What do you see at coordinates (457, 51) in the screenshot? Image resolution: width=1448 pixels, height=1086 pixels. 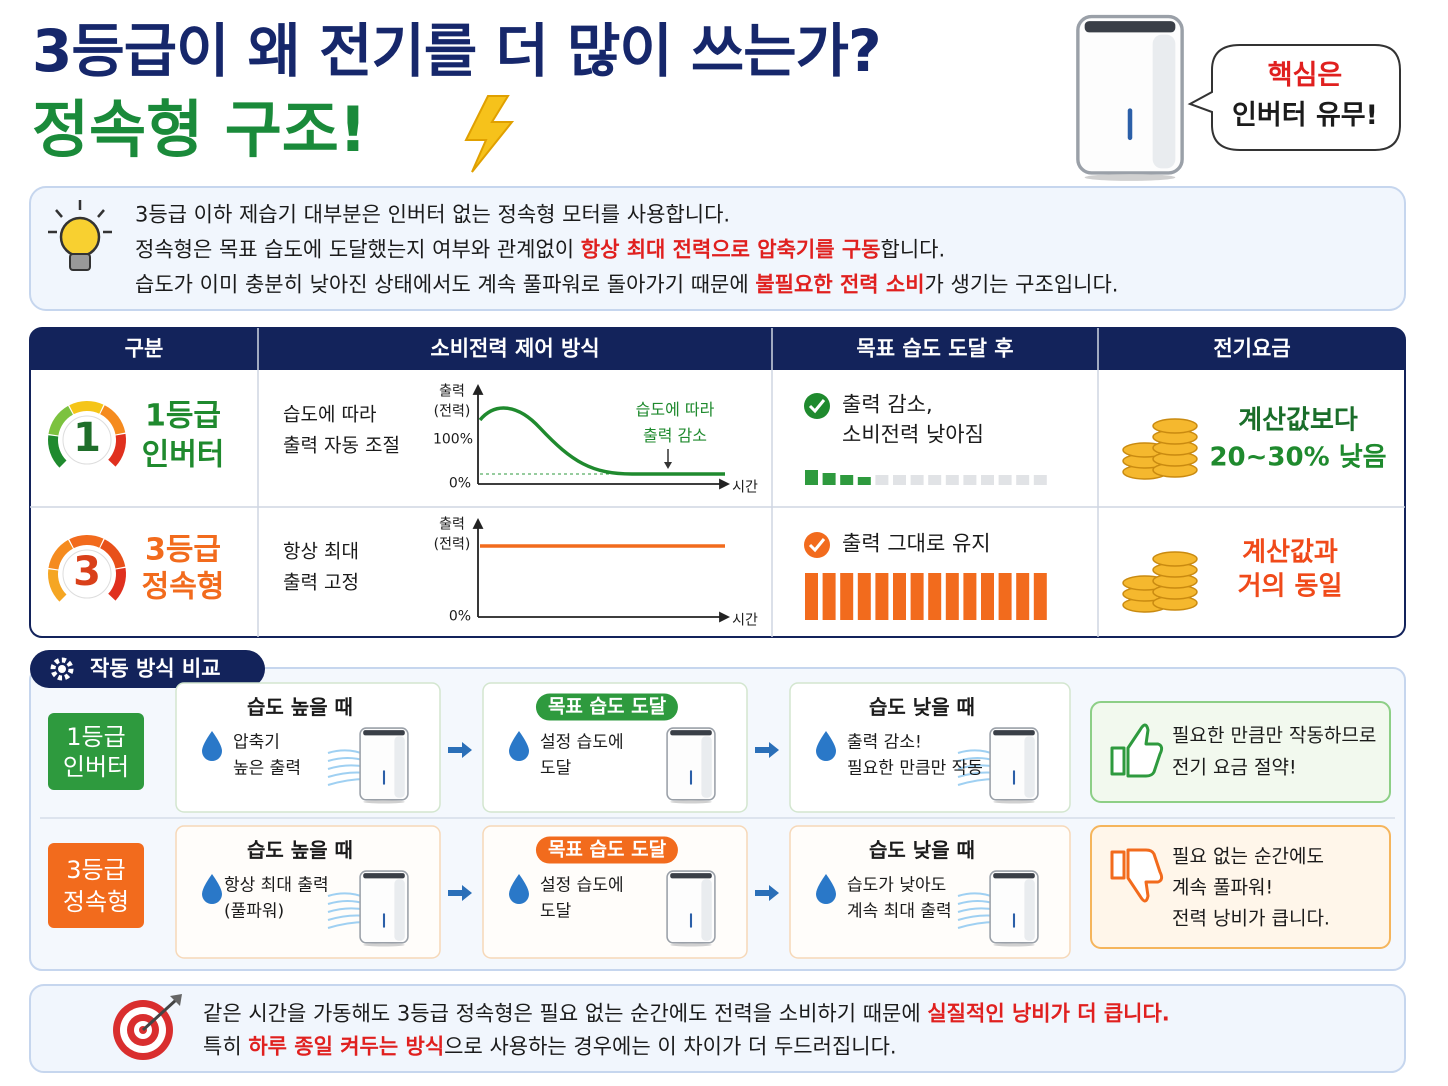 I see `title: 3등급이 왜 전기를 더 많이 쓰는가?` at bounding box center [457, 51].